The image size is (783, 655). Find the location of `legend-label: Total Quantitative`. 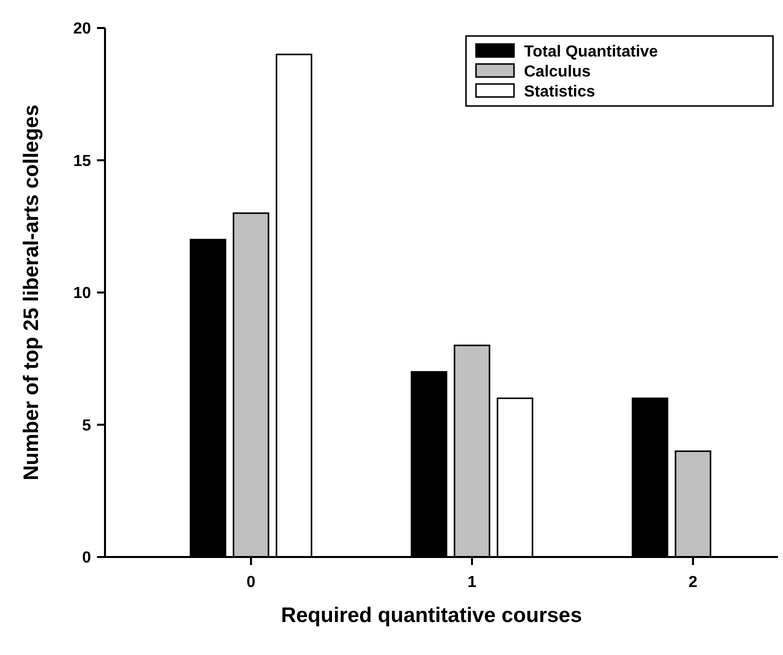

legend-label: Total Quantitative is located at coordinates (591, 52).